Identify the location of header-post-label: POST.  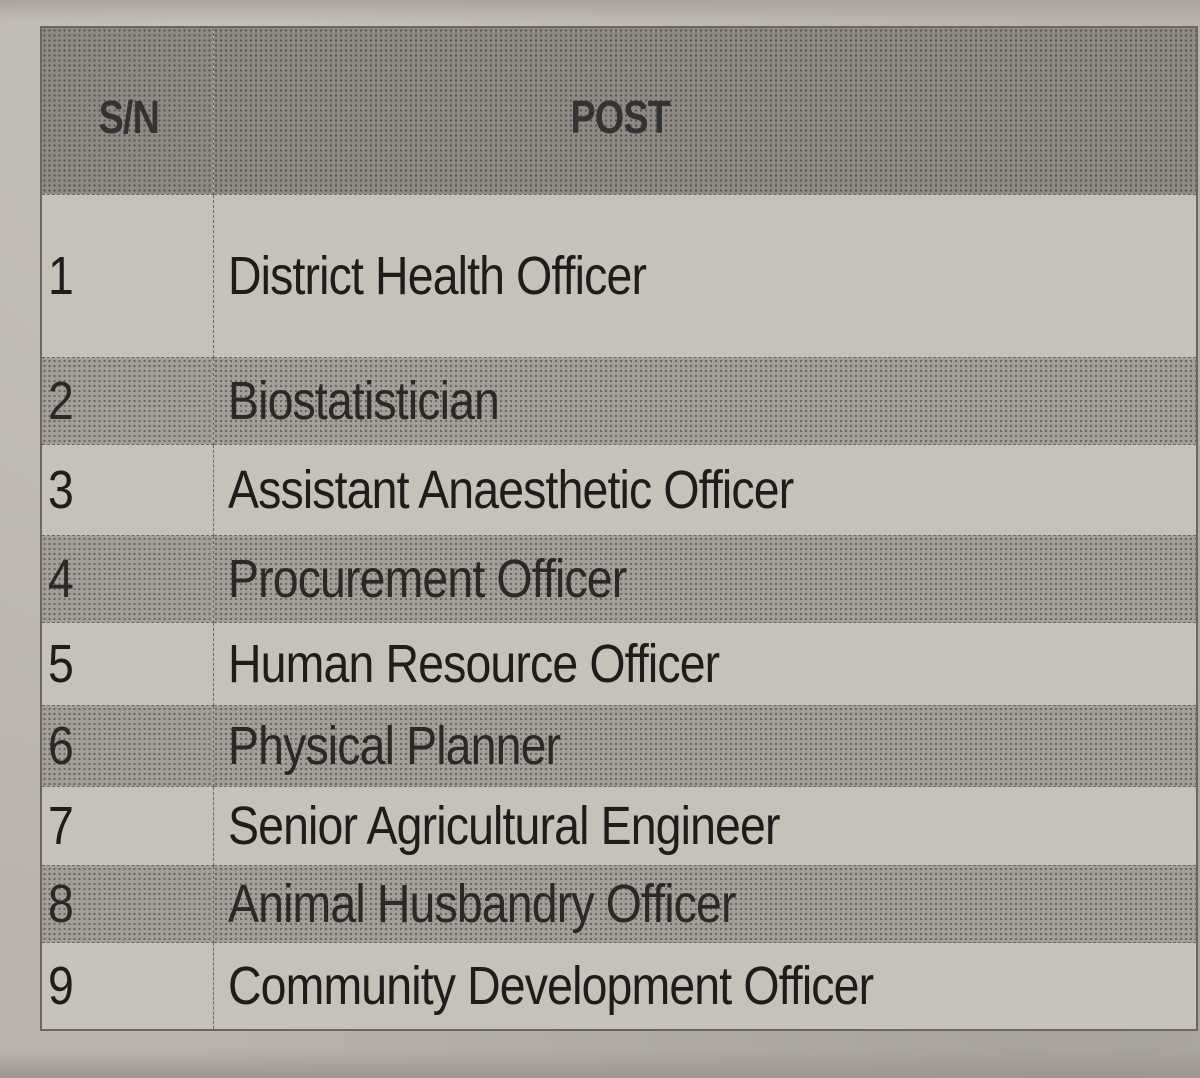
(620, 117).